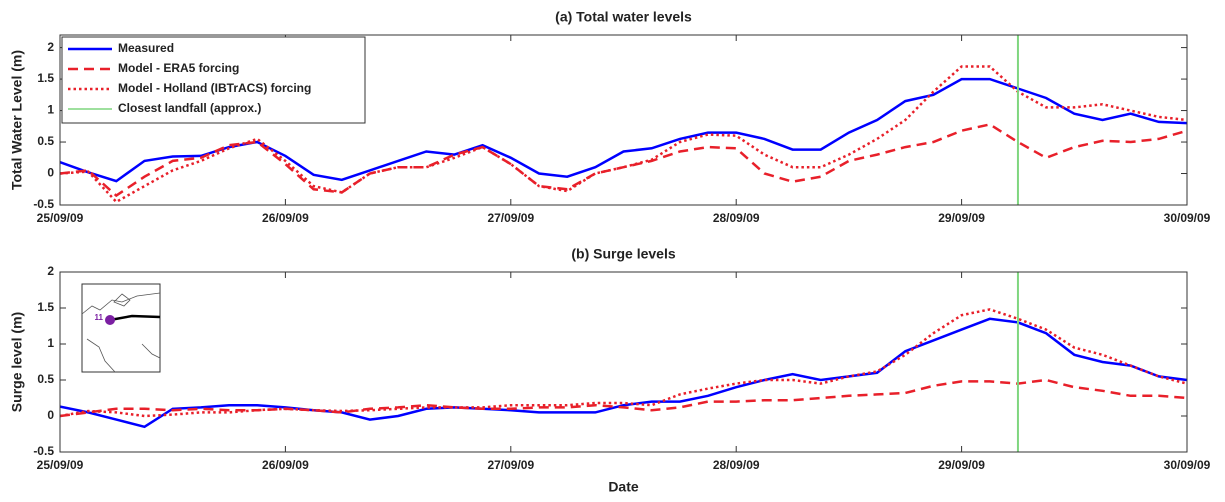 The image size is (1225, 502). I want to click on chart-title: (b) Surge levels, so click(623, 254).